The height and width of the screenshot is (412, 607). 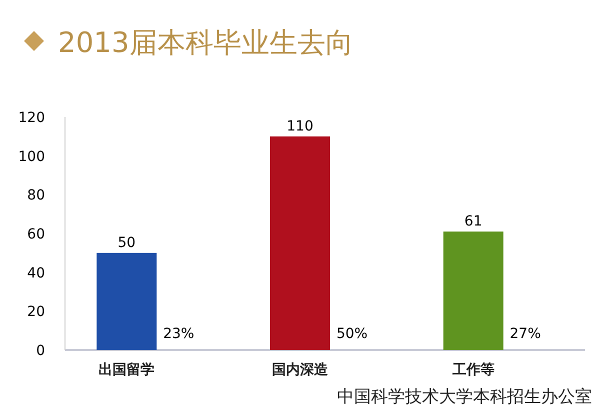 I want to click on x-tick-label: 国内深造, so click(x=300, y=370).